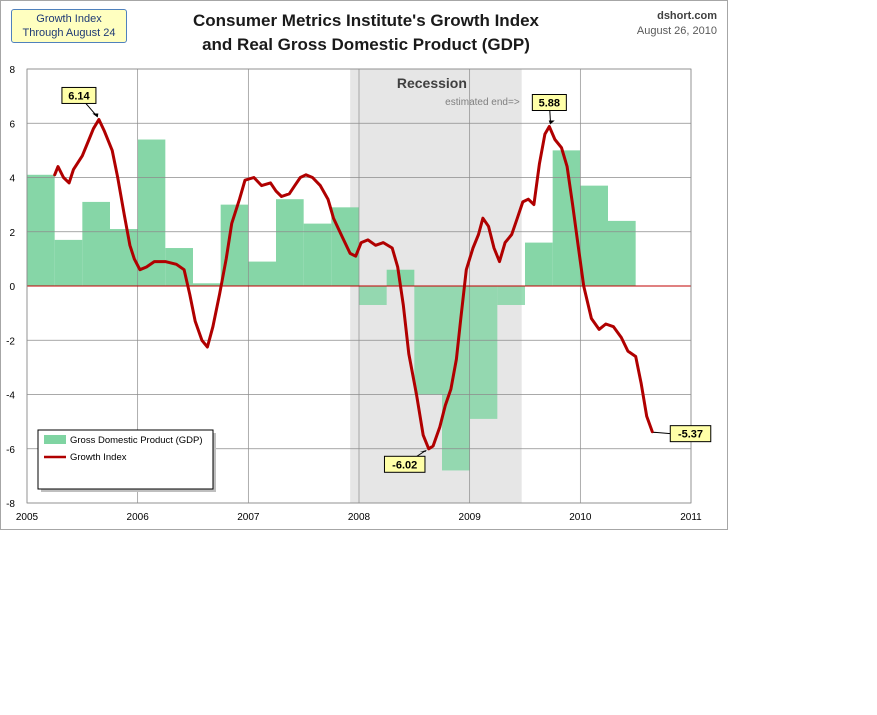  I want to click on y-tick-label: -2, so click(10, 341).